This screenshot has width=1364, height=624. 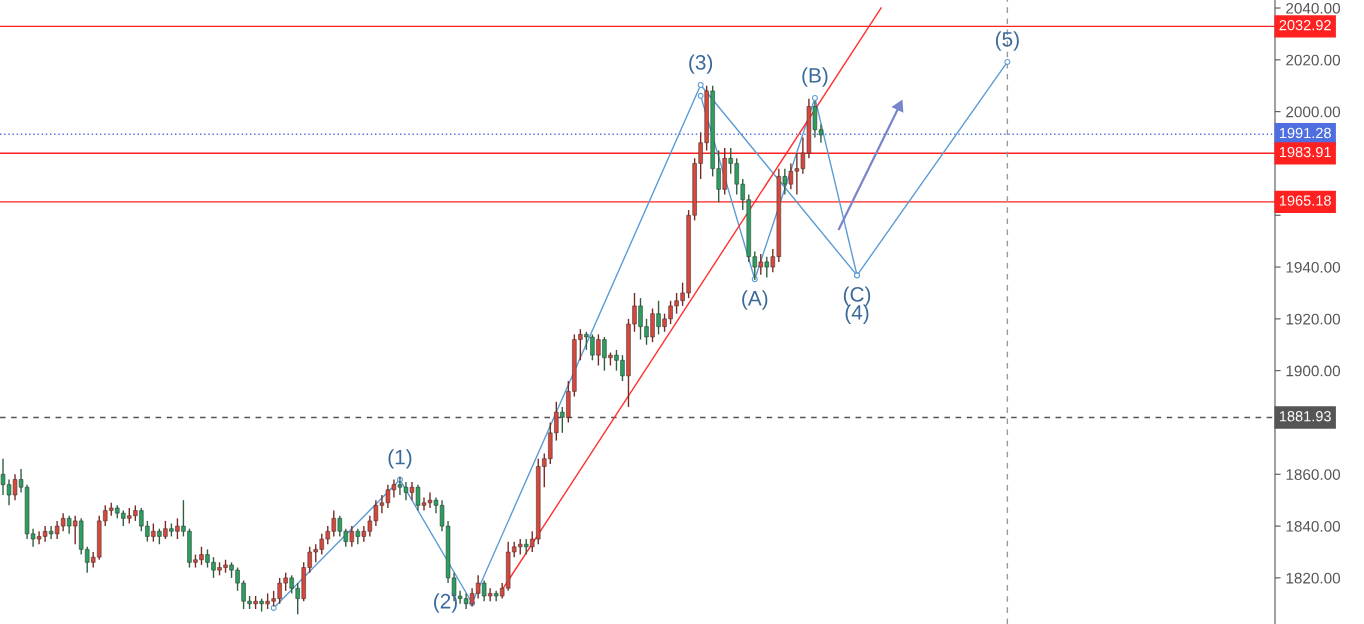 I want to click on ref-line-label: 1983.91, so click(x=1305, y=152).